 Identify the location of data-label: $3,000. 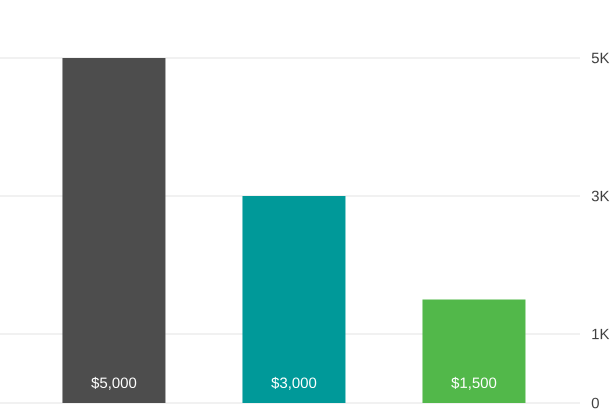
(293, 383).